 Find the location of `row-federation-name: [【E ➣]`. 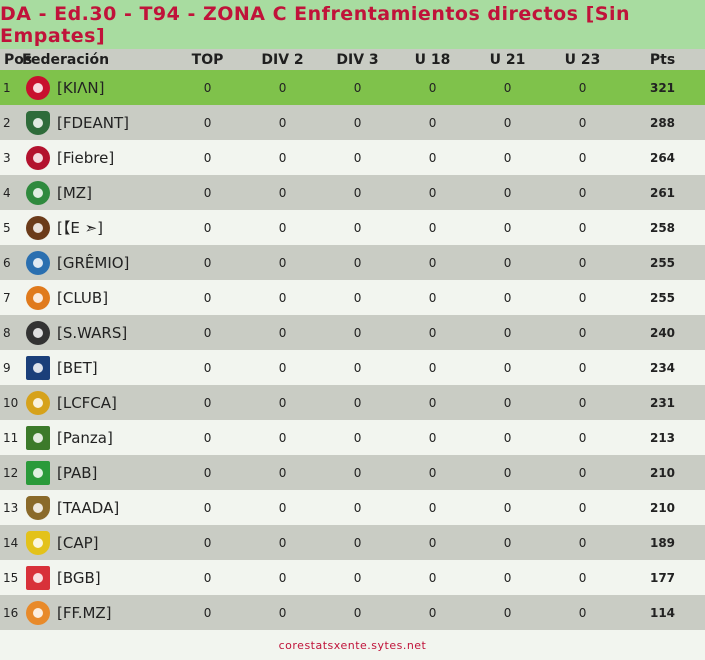

row-federation-name: [【E ➣] is located at coordinates (80, 228).